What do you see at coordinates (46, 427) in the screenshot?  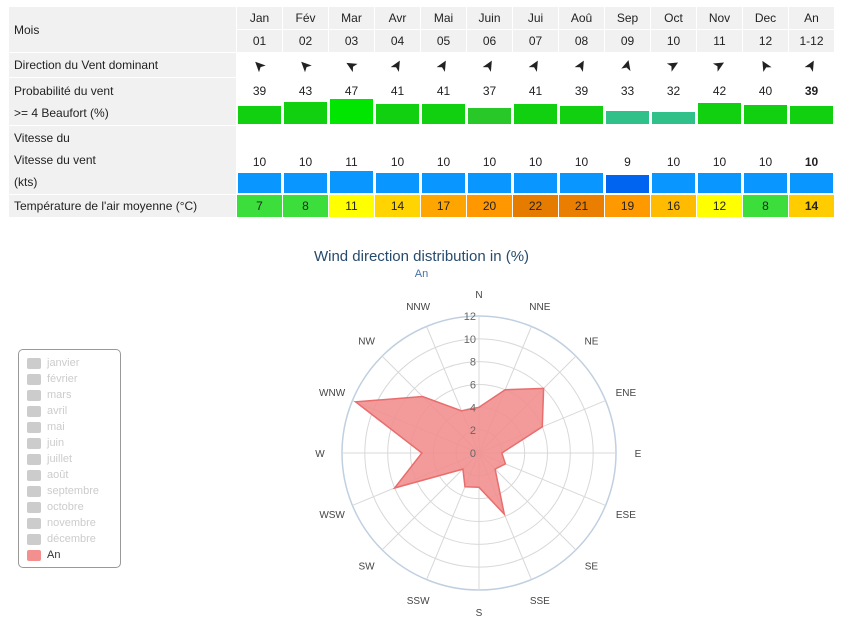 I see `legend-item: mai` at bounding box center [46, 427].